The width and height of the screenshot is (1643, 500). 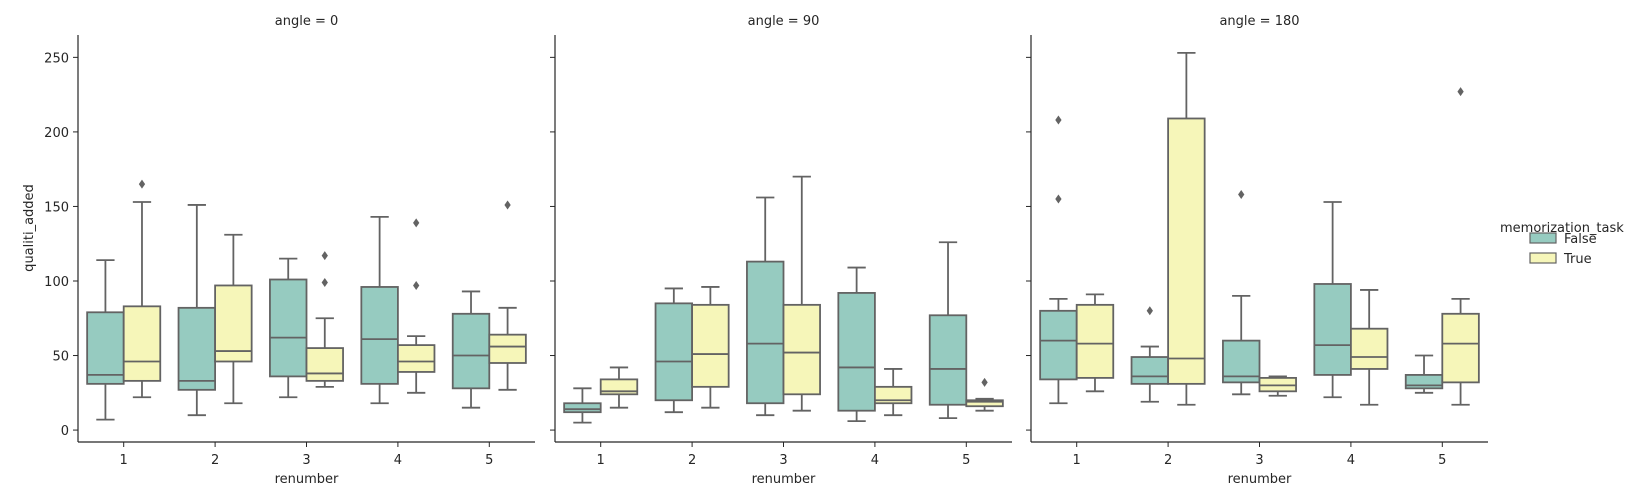 I want to click on legend-items: False True, so click(x=1563, y=249).